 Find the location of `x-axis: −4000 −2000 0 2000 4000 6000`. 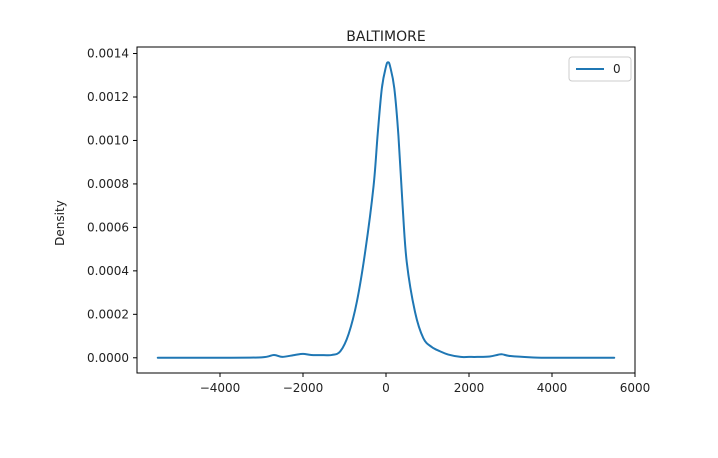

x-axis: −4000 −2000 0 2000 4000 6000 is located at coordinates (425, 384).